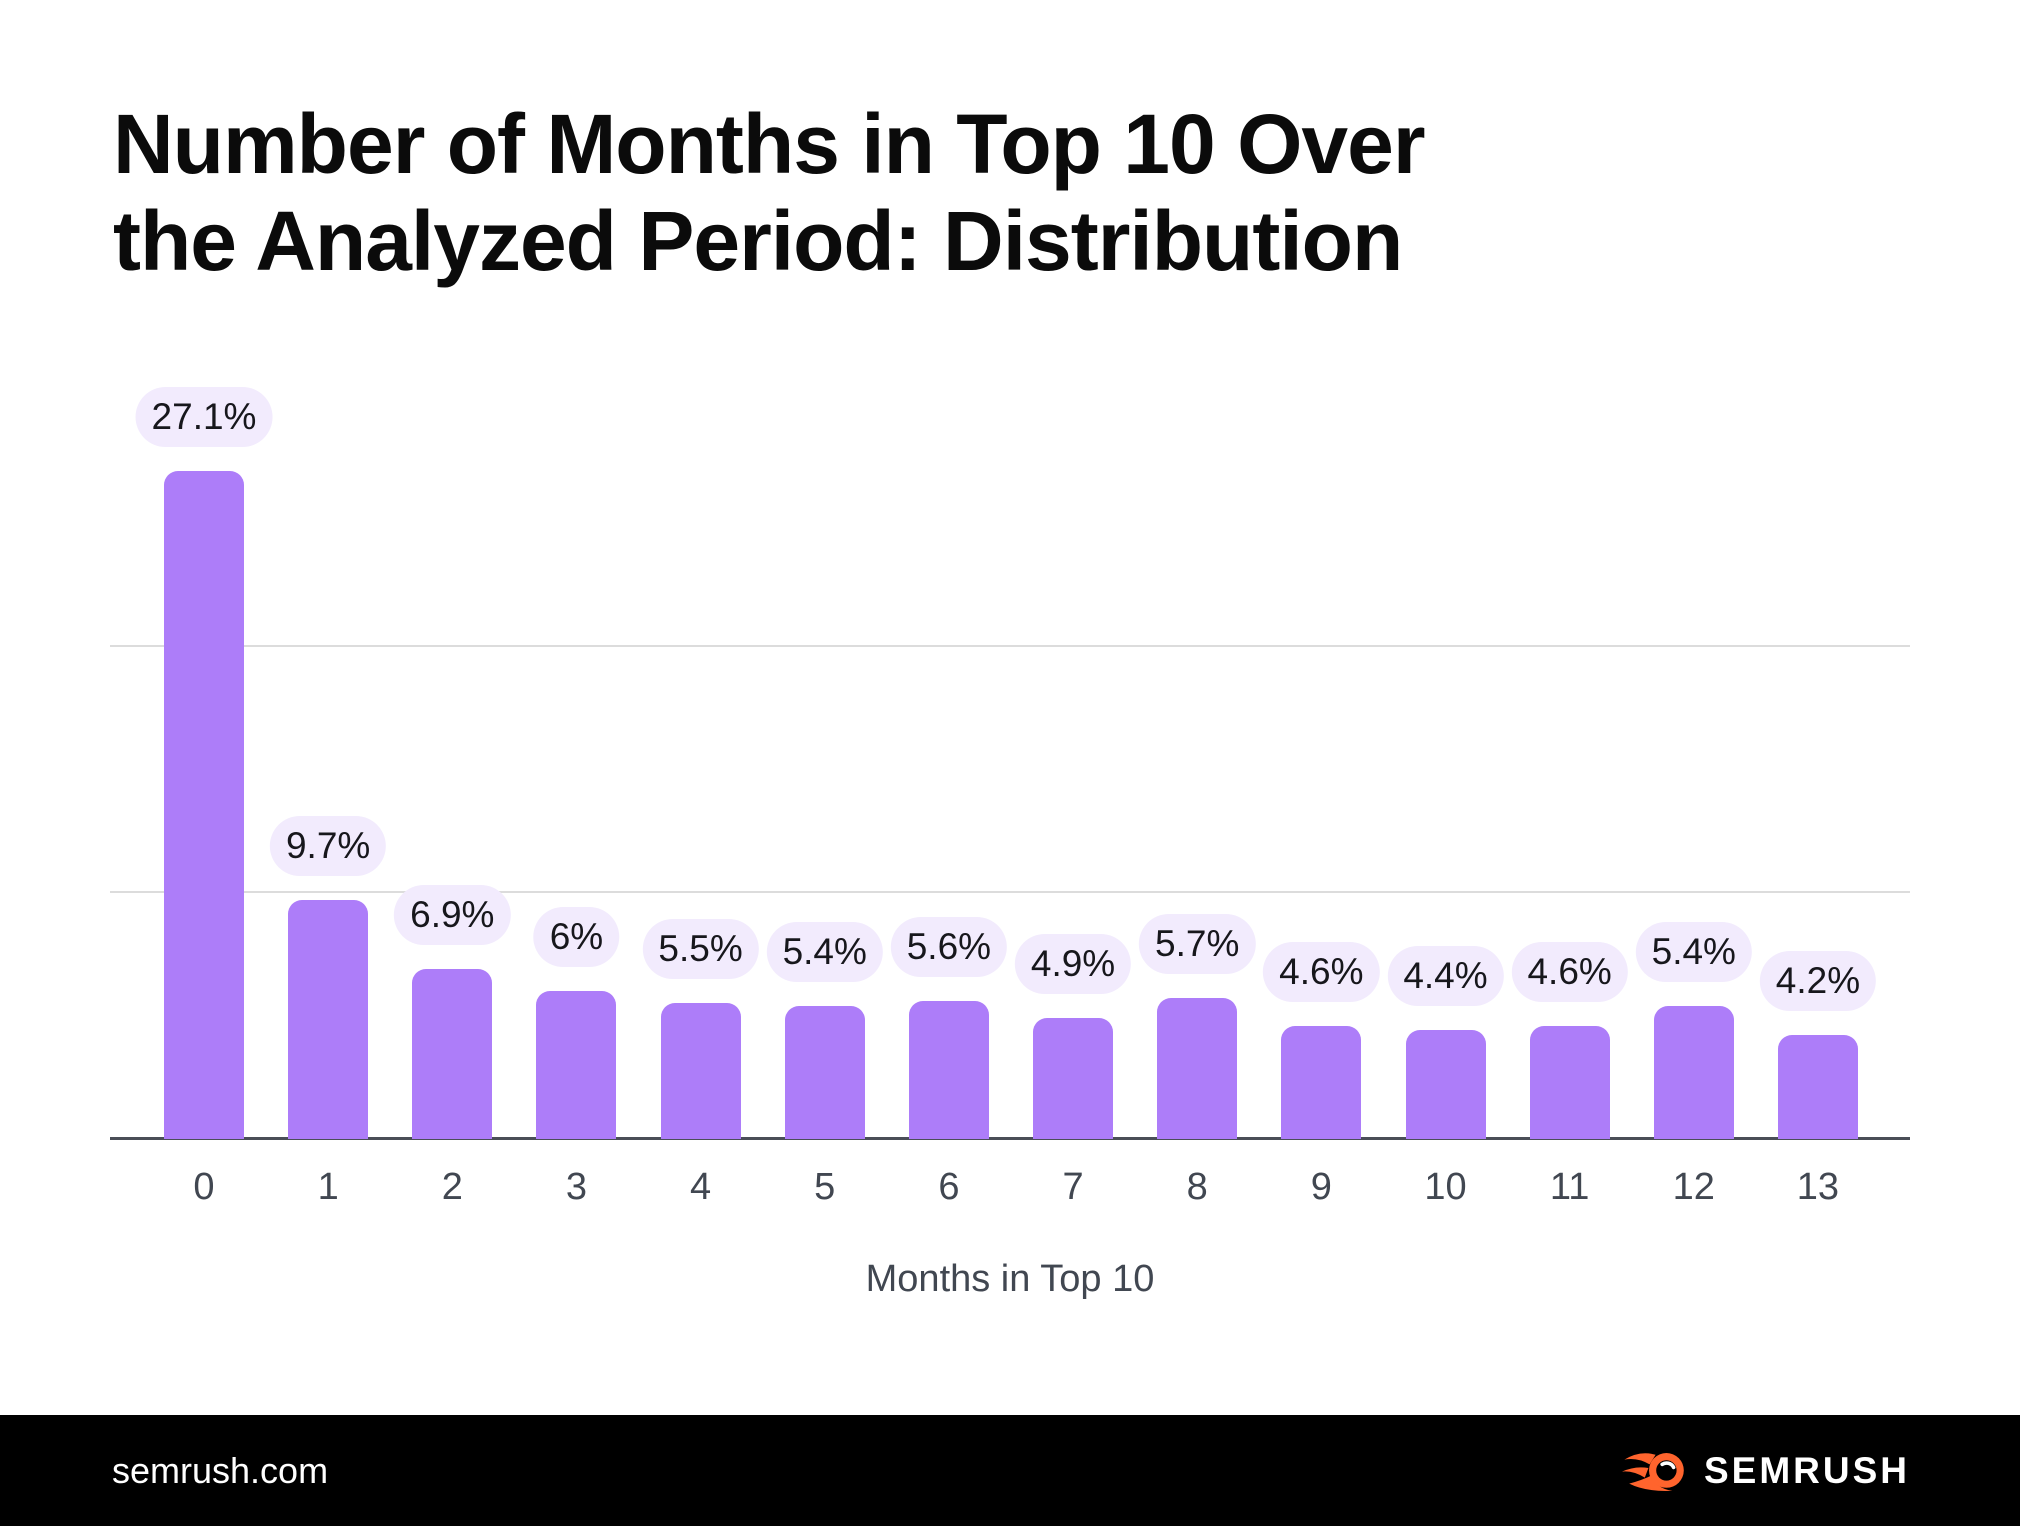 This screenshot has width=2020, height=1526. I want to click on value-label-pill-month-5: 5.4%, so click(824, 951).